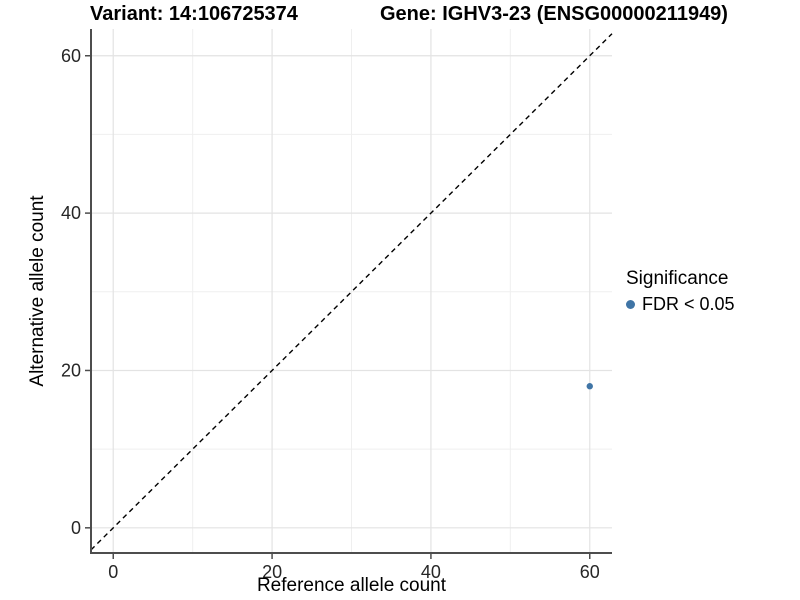 The width and height of the screenshot is (800, 600). Describe the element at coordinates (71, 213) in the screenshot. I see `y-tick-label: 40` at that location.